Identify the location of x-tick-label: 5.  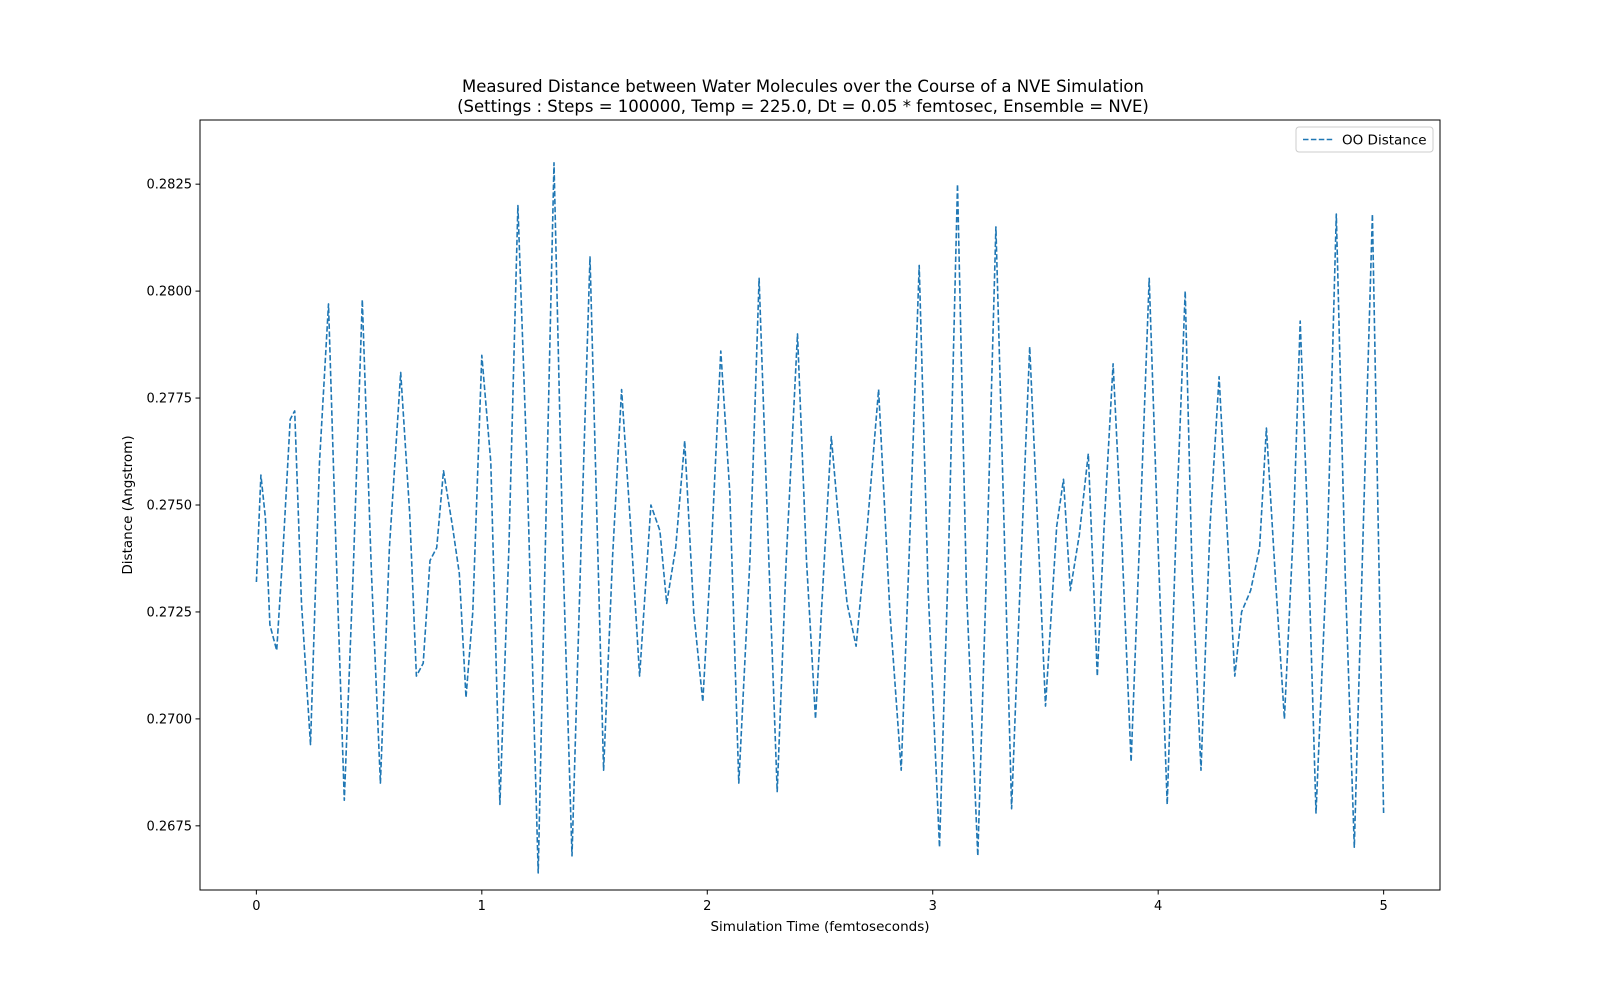
(1383, 906).